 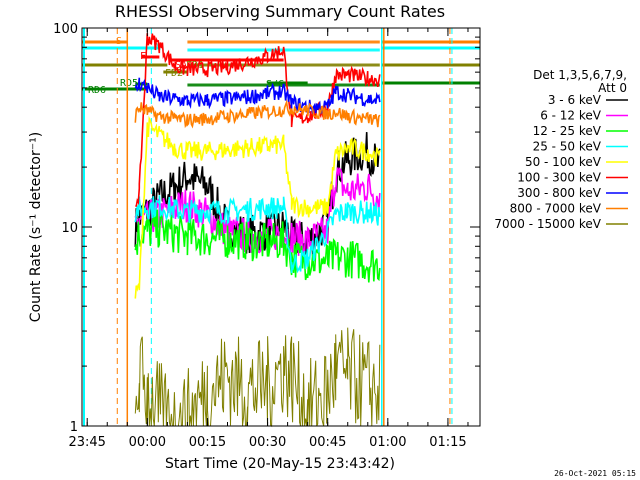 What do you see at coordinates (595, 473) in the screenshot?
I see `timestamp: 26-Oct-2021 05:15` at bounding box center [595, 473].